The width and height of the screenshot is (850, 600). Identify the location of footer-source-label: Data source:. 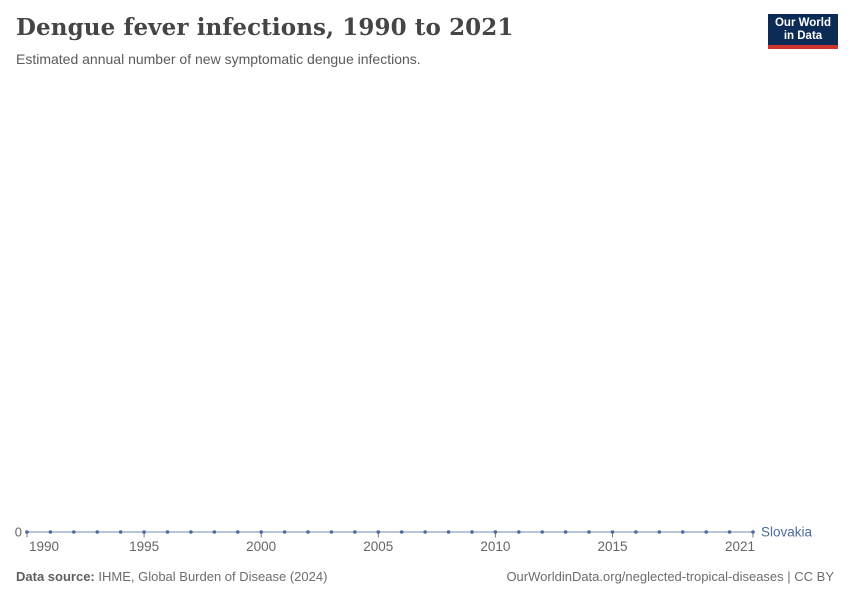
(55, 576).